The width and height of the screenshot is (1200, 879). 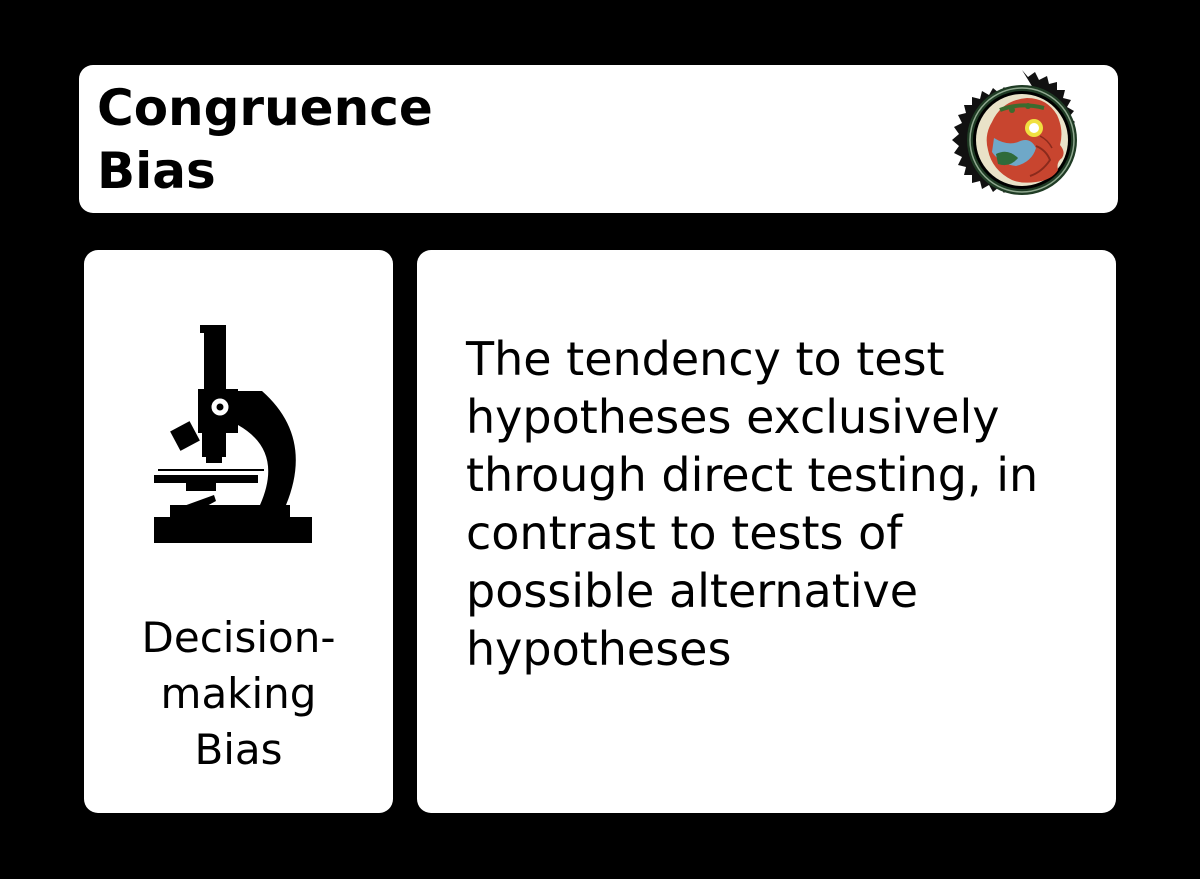 What do you see at coordinates (1014, 132) in the screenshot?
I see `head-seal-icon` at bounding box center [1014, 132].